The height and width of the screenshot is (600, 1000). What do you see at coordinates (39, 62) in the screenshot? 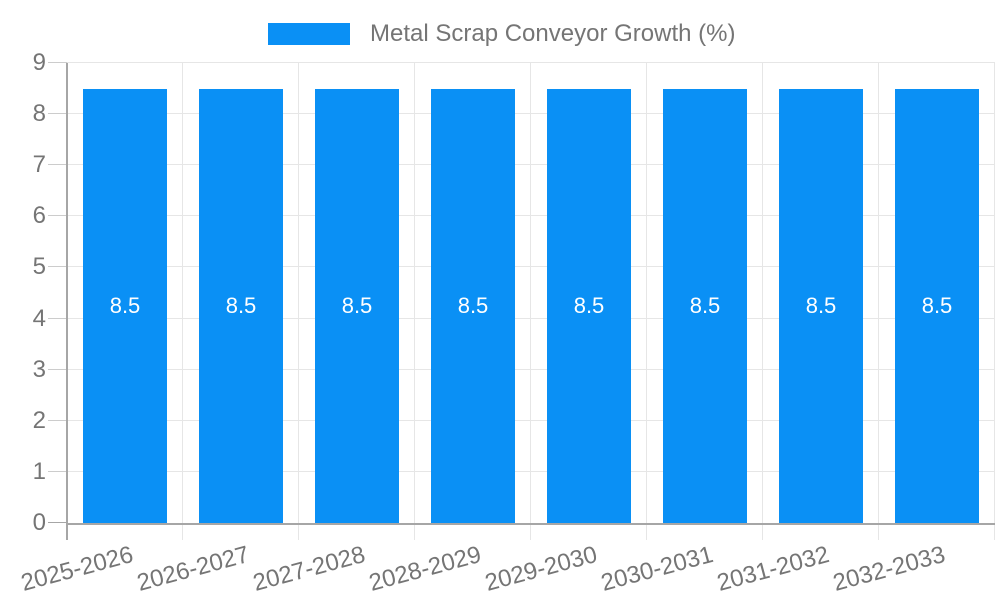
I see `y-axis-tick-label: 9` at bounding box center [39, 62].